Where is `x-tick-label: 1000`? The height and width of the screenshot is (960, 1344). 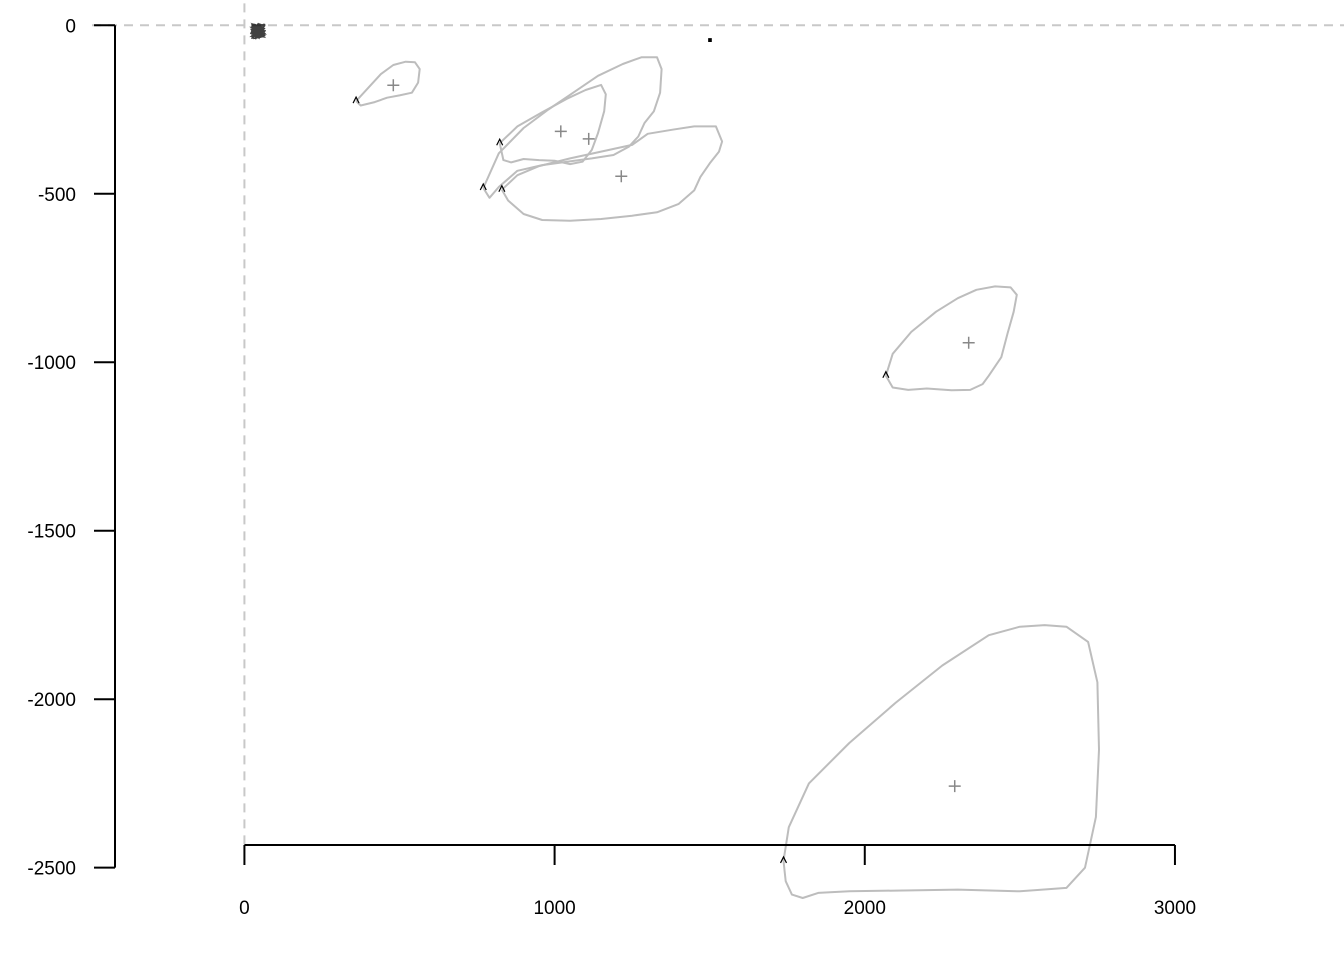
x-tick-label: 1000 is located at coordinates (554, 908).